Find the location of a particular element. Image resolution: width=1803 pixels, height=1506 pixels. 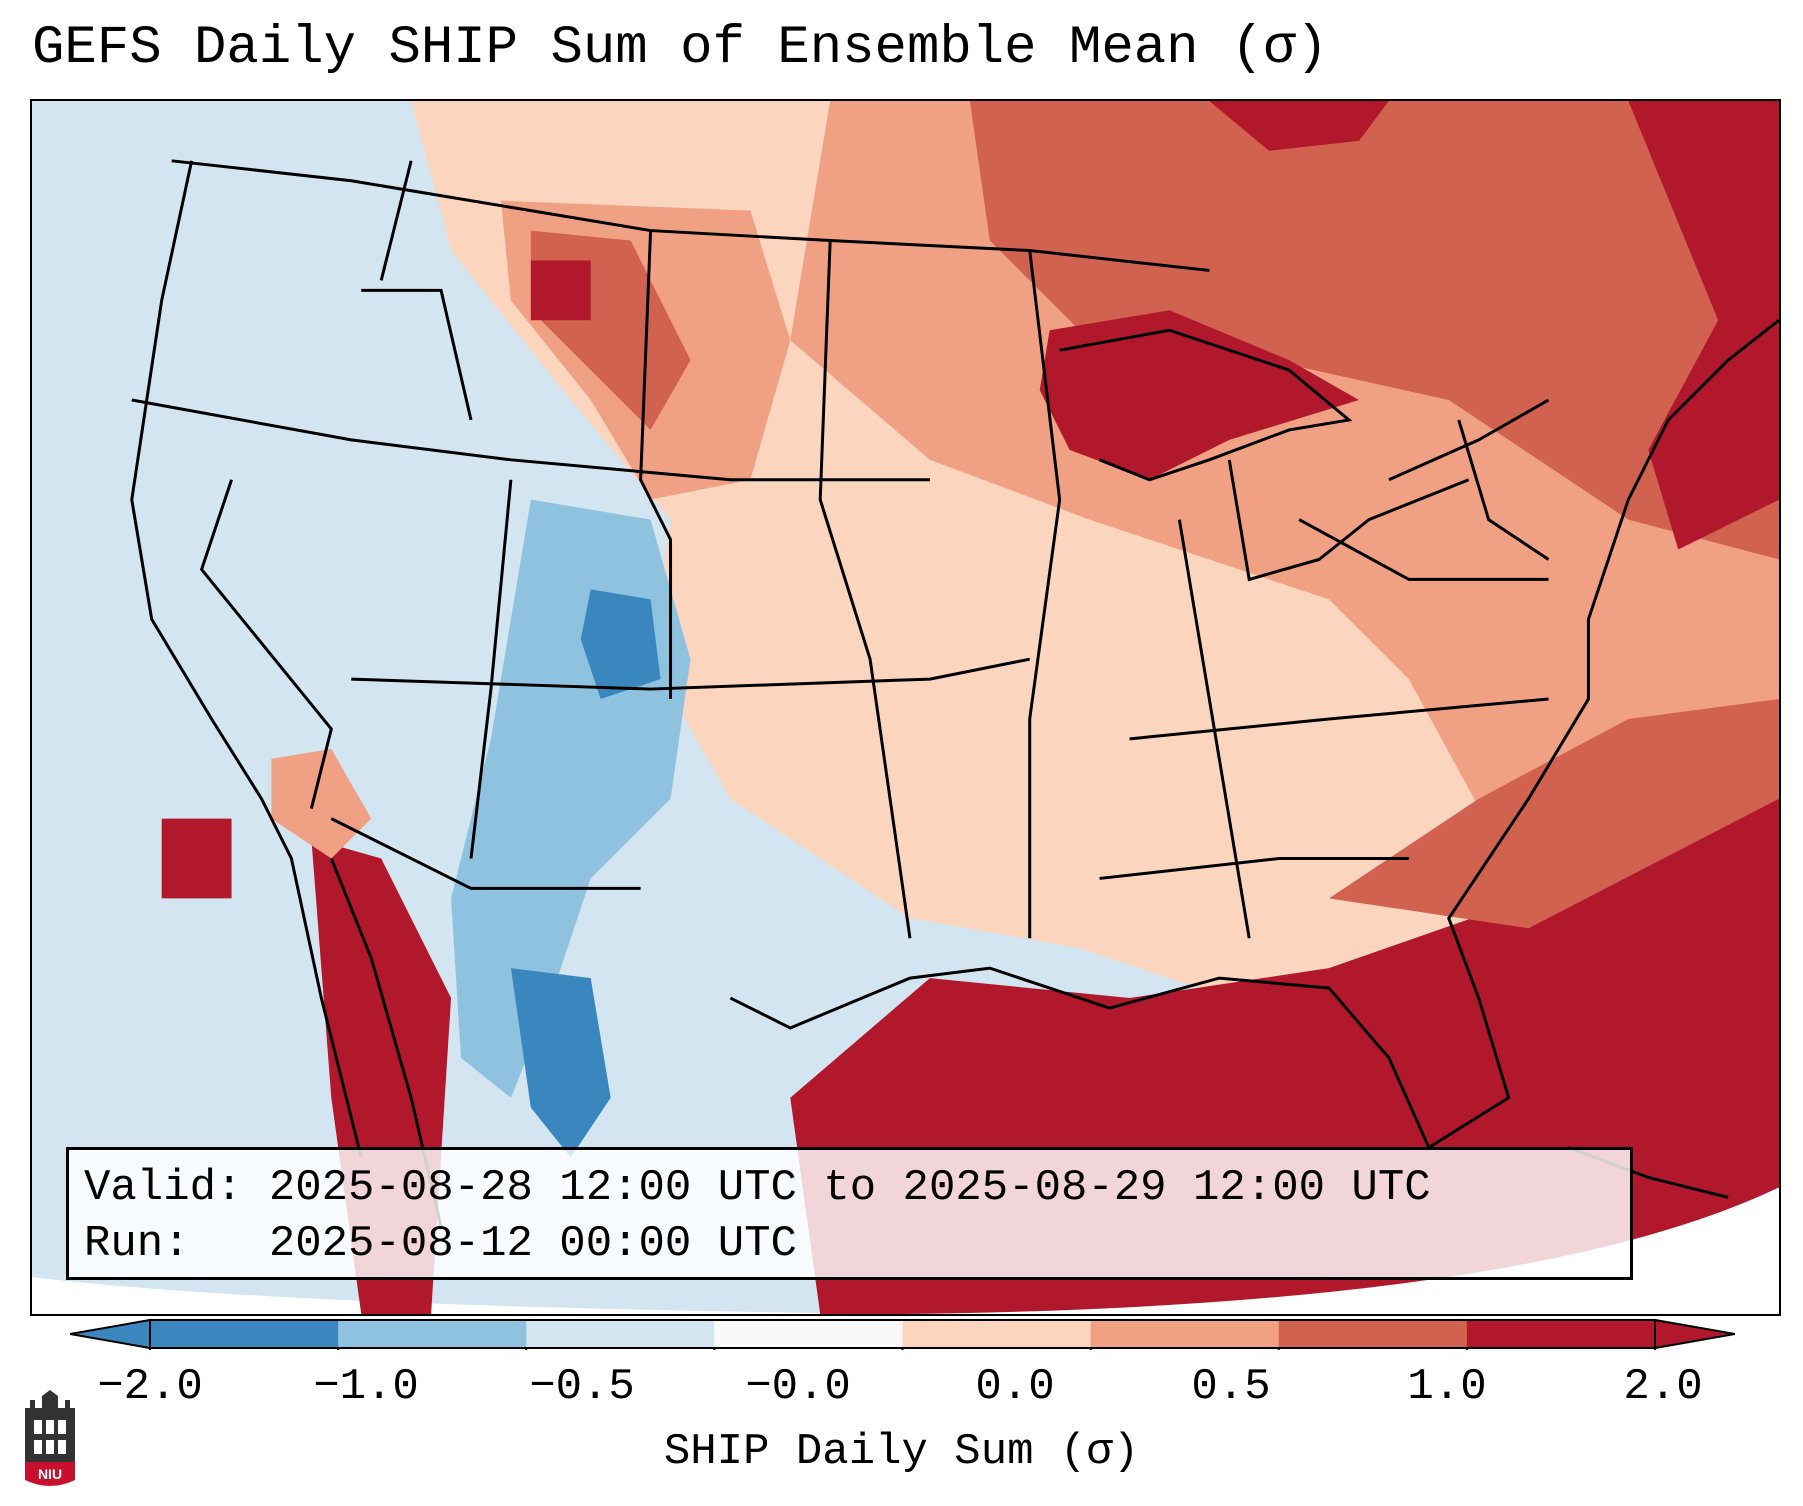

colorbar-tick-label: −0.0 is located at coordinates (798, 1387).